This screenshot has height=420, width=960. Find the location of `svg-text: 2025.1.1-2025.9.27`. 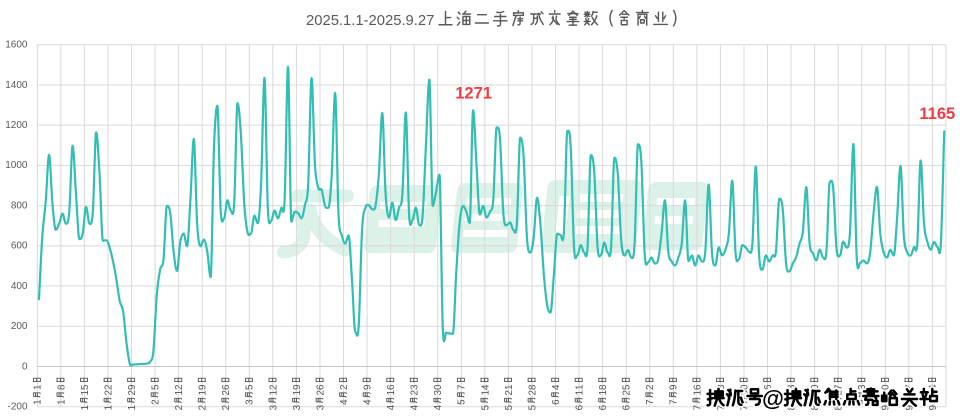

svg-text: 2025.1.1-2025.9.27 is located at coordinates (370, 21).